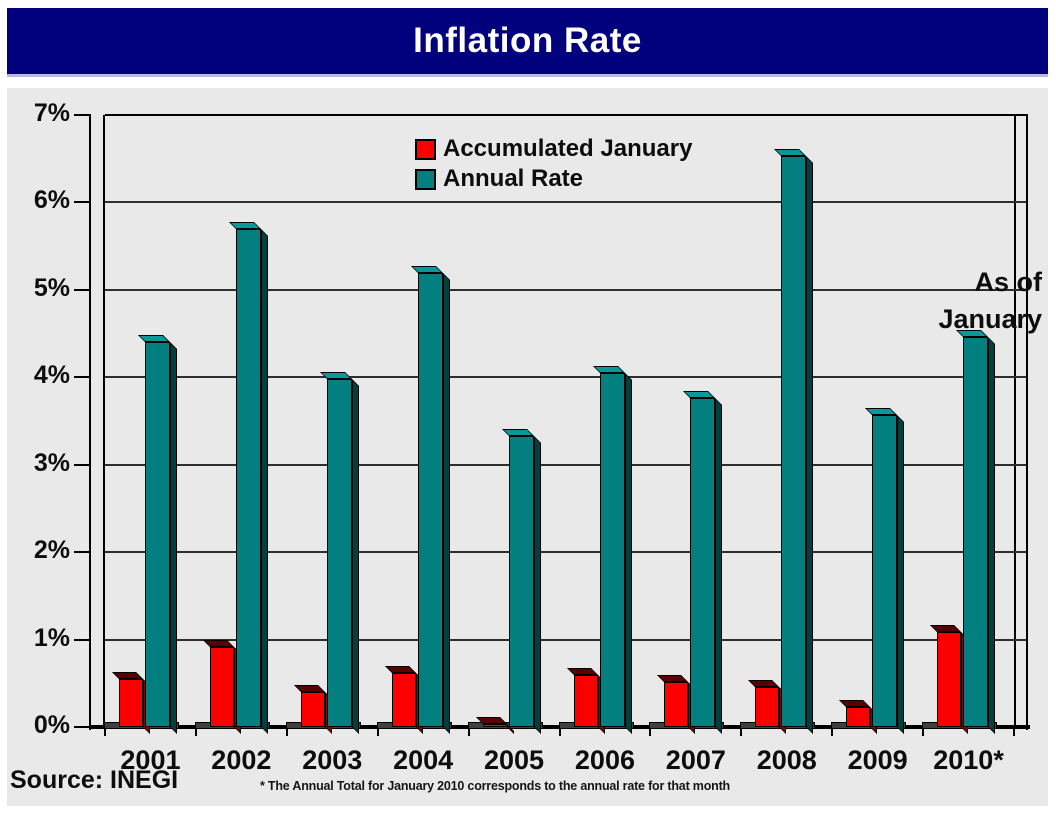 The image size is (1056, 816). I want to click on bar-group: 2009, so click(877, 445).